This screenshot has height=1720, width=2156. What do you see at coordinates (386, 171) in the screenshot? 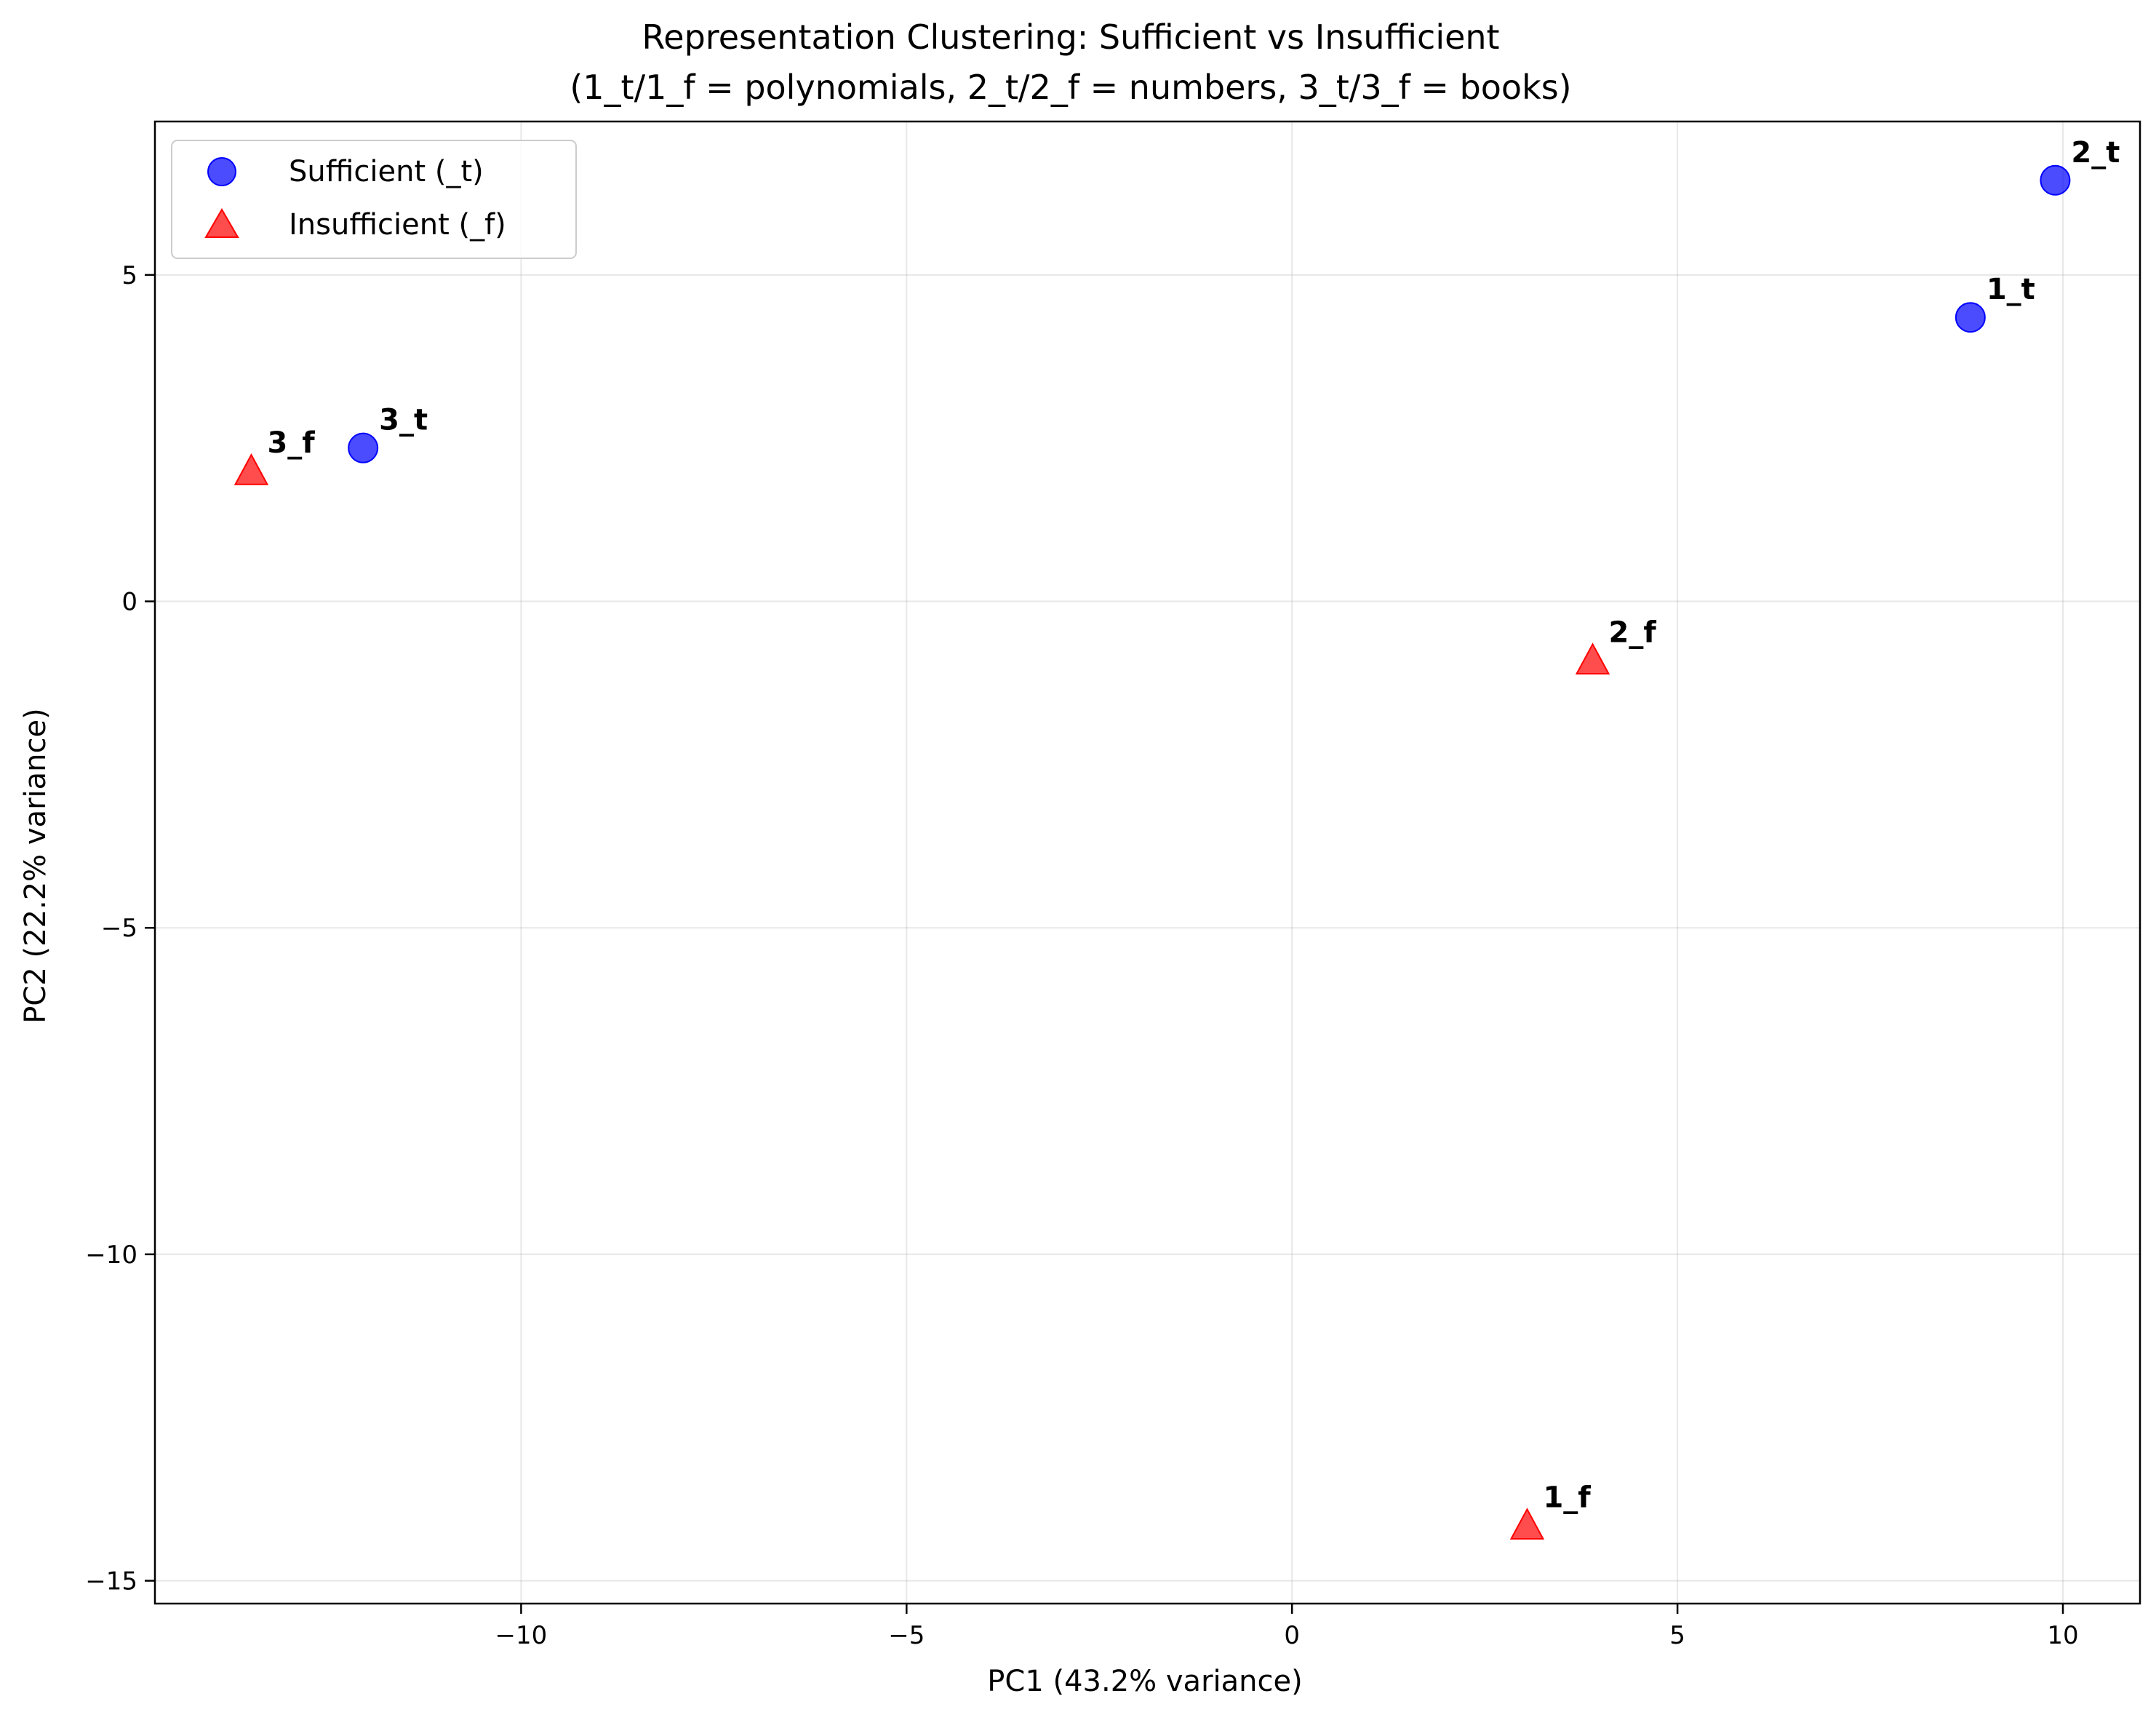
I see `legend-sufficient-label: Sufficient (_t)` at bounding box center [386, 171].